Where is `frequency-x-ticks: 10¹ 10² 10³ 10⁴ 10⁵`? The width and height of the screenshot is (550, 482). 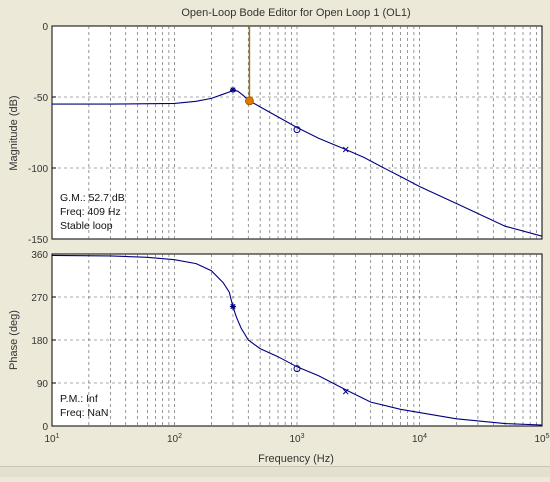 frequency-x-ticks: 10¹ 10² 10³ 10⁴ 10⁵ is located at coordinates (296, 439).